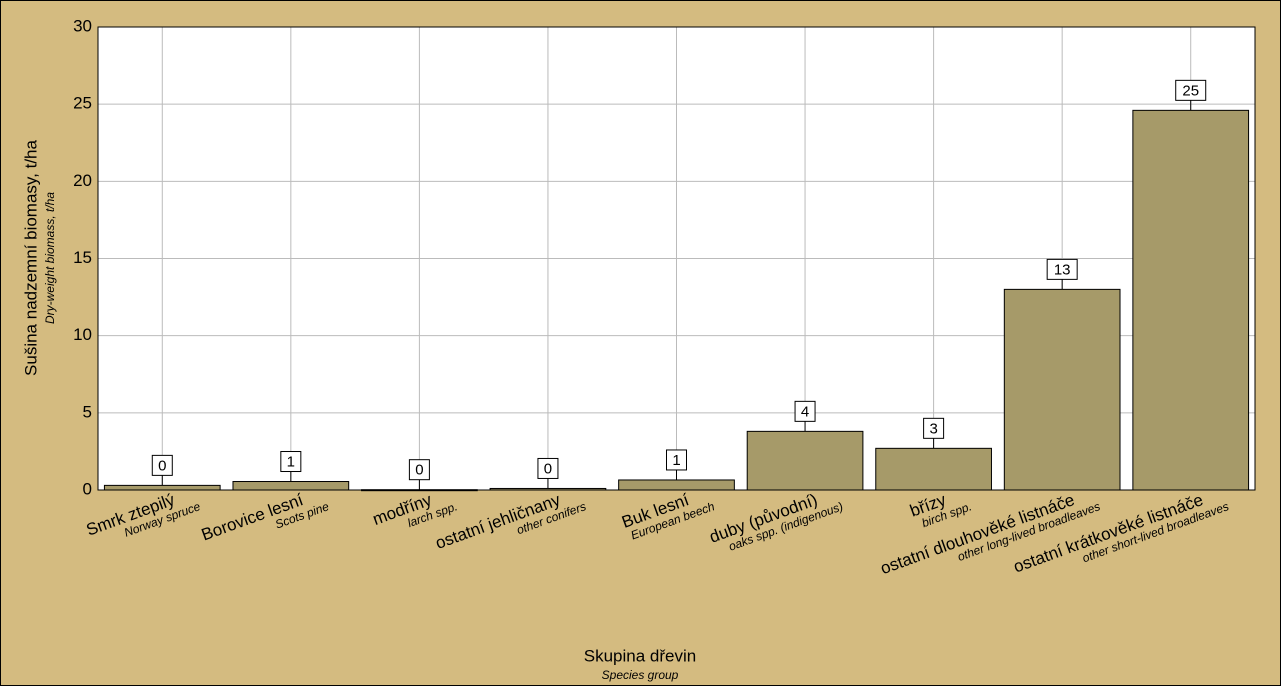  I want to click on y-axis-sublabel: Dry-weight biomass, t/ha, so click(50, 258).